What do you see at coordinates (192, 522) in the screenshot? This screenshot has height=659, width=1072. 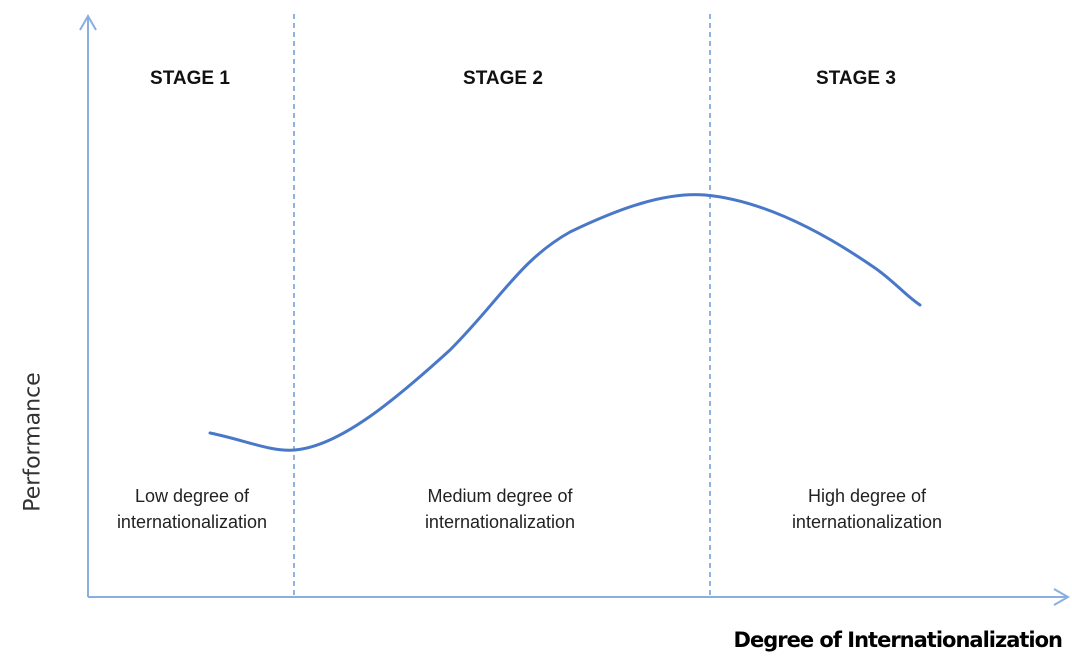 I see `stage-1-desc-line-2: internationalization` at bounding box center [192, 522].